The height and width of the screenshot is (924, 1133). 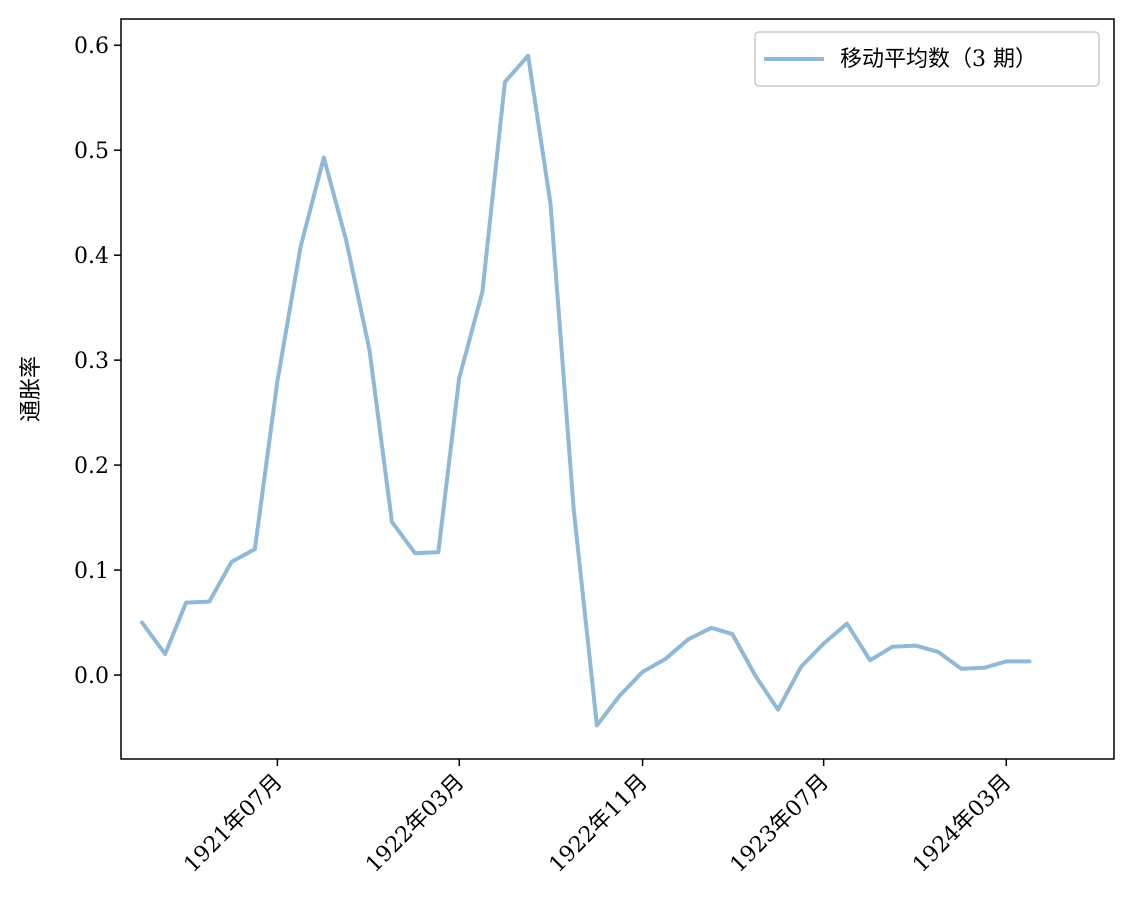 What do you see at coordinates (91, 676) in the screenshot?
I see `y-tick-label: 0.0` at bounding box center [91, 676].